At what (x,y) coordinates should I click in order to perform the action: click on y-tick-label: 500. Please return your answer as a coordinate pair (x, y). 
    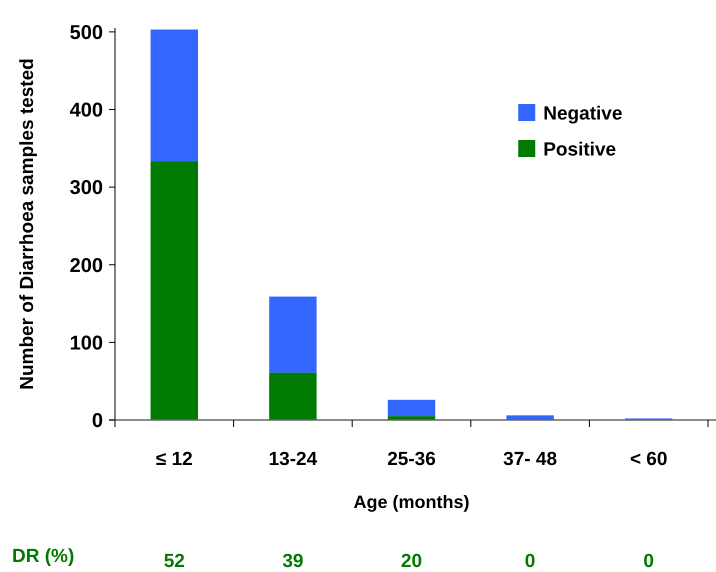
    Looking at the image, I should click on (86, 33).